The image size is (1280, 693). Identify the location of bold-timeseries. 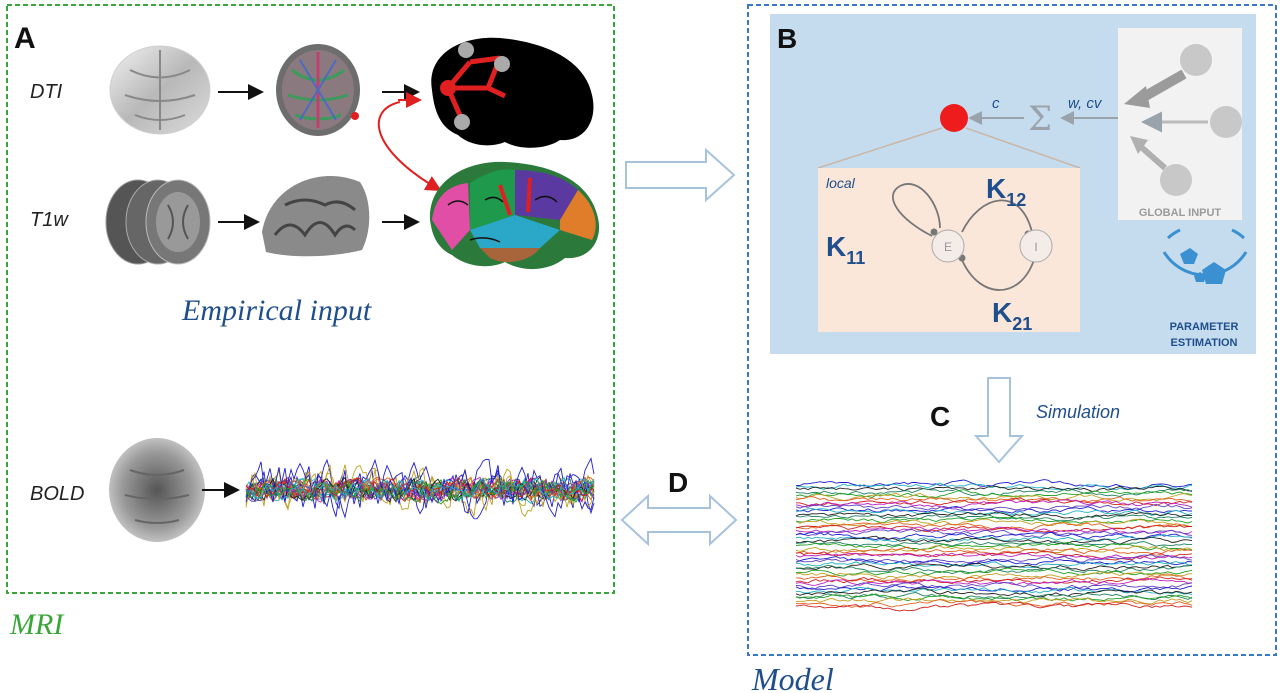
(420, 488).